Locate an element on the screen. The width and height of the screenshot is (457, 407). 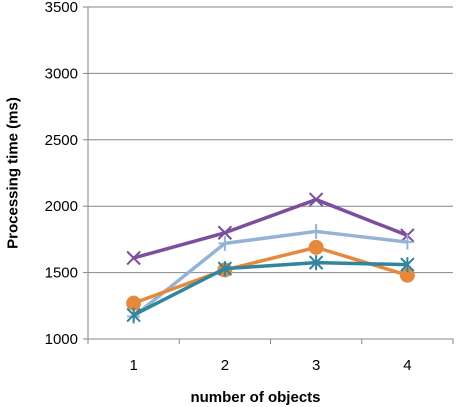
x-axis-title: number of objects is located at coordinates (255, 397).